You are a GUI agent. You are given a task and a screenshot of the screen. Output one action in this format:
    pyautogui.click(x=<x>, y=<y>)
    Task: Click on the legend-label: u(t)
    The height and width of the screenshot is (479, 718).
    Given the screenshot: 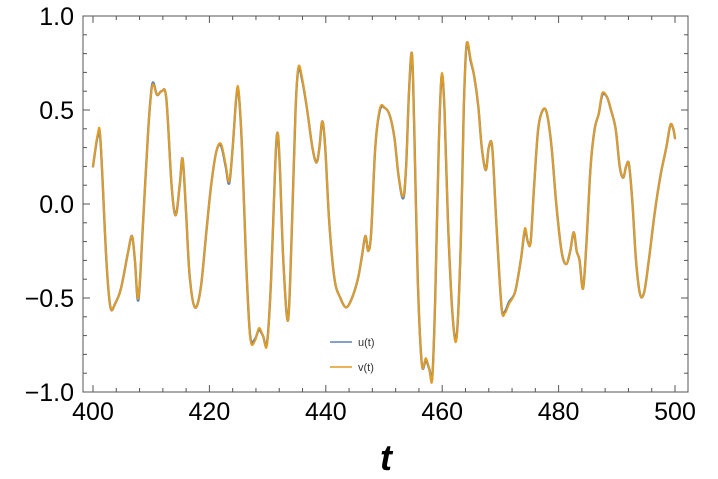 What is the action you would take?
    pyautogui.click(x=366, y=343)
    